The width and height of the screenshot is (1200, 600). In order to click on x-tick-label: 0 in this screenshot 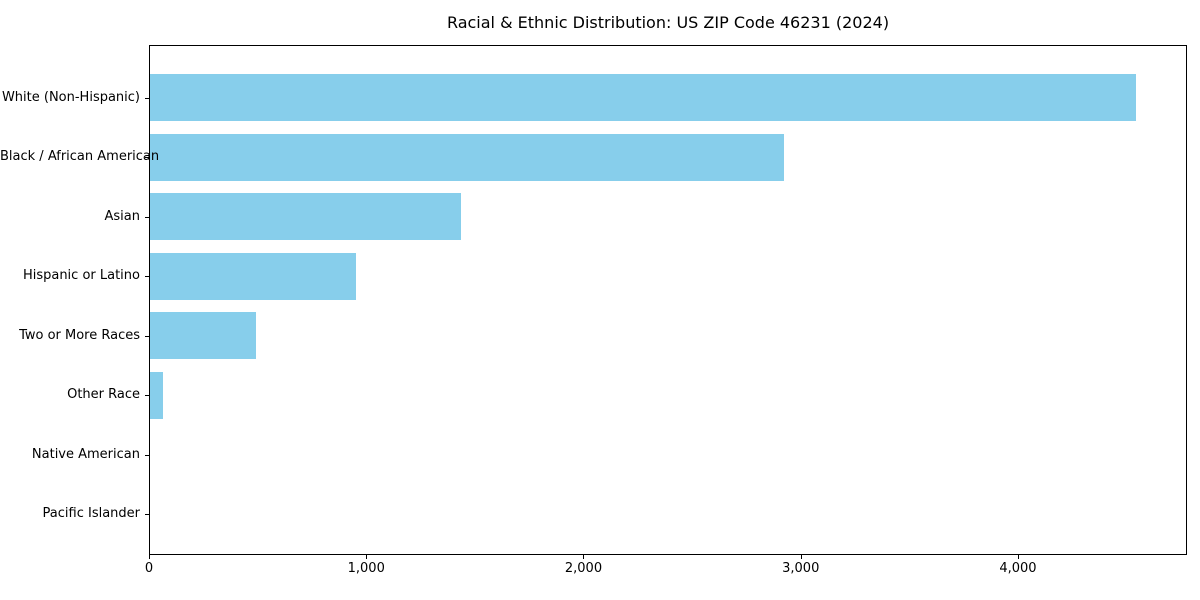, I will do `click(149, 568)`.